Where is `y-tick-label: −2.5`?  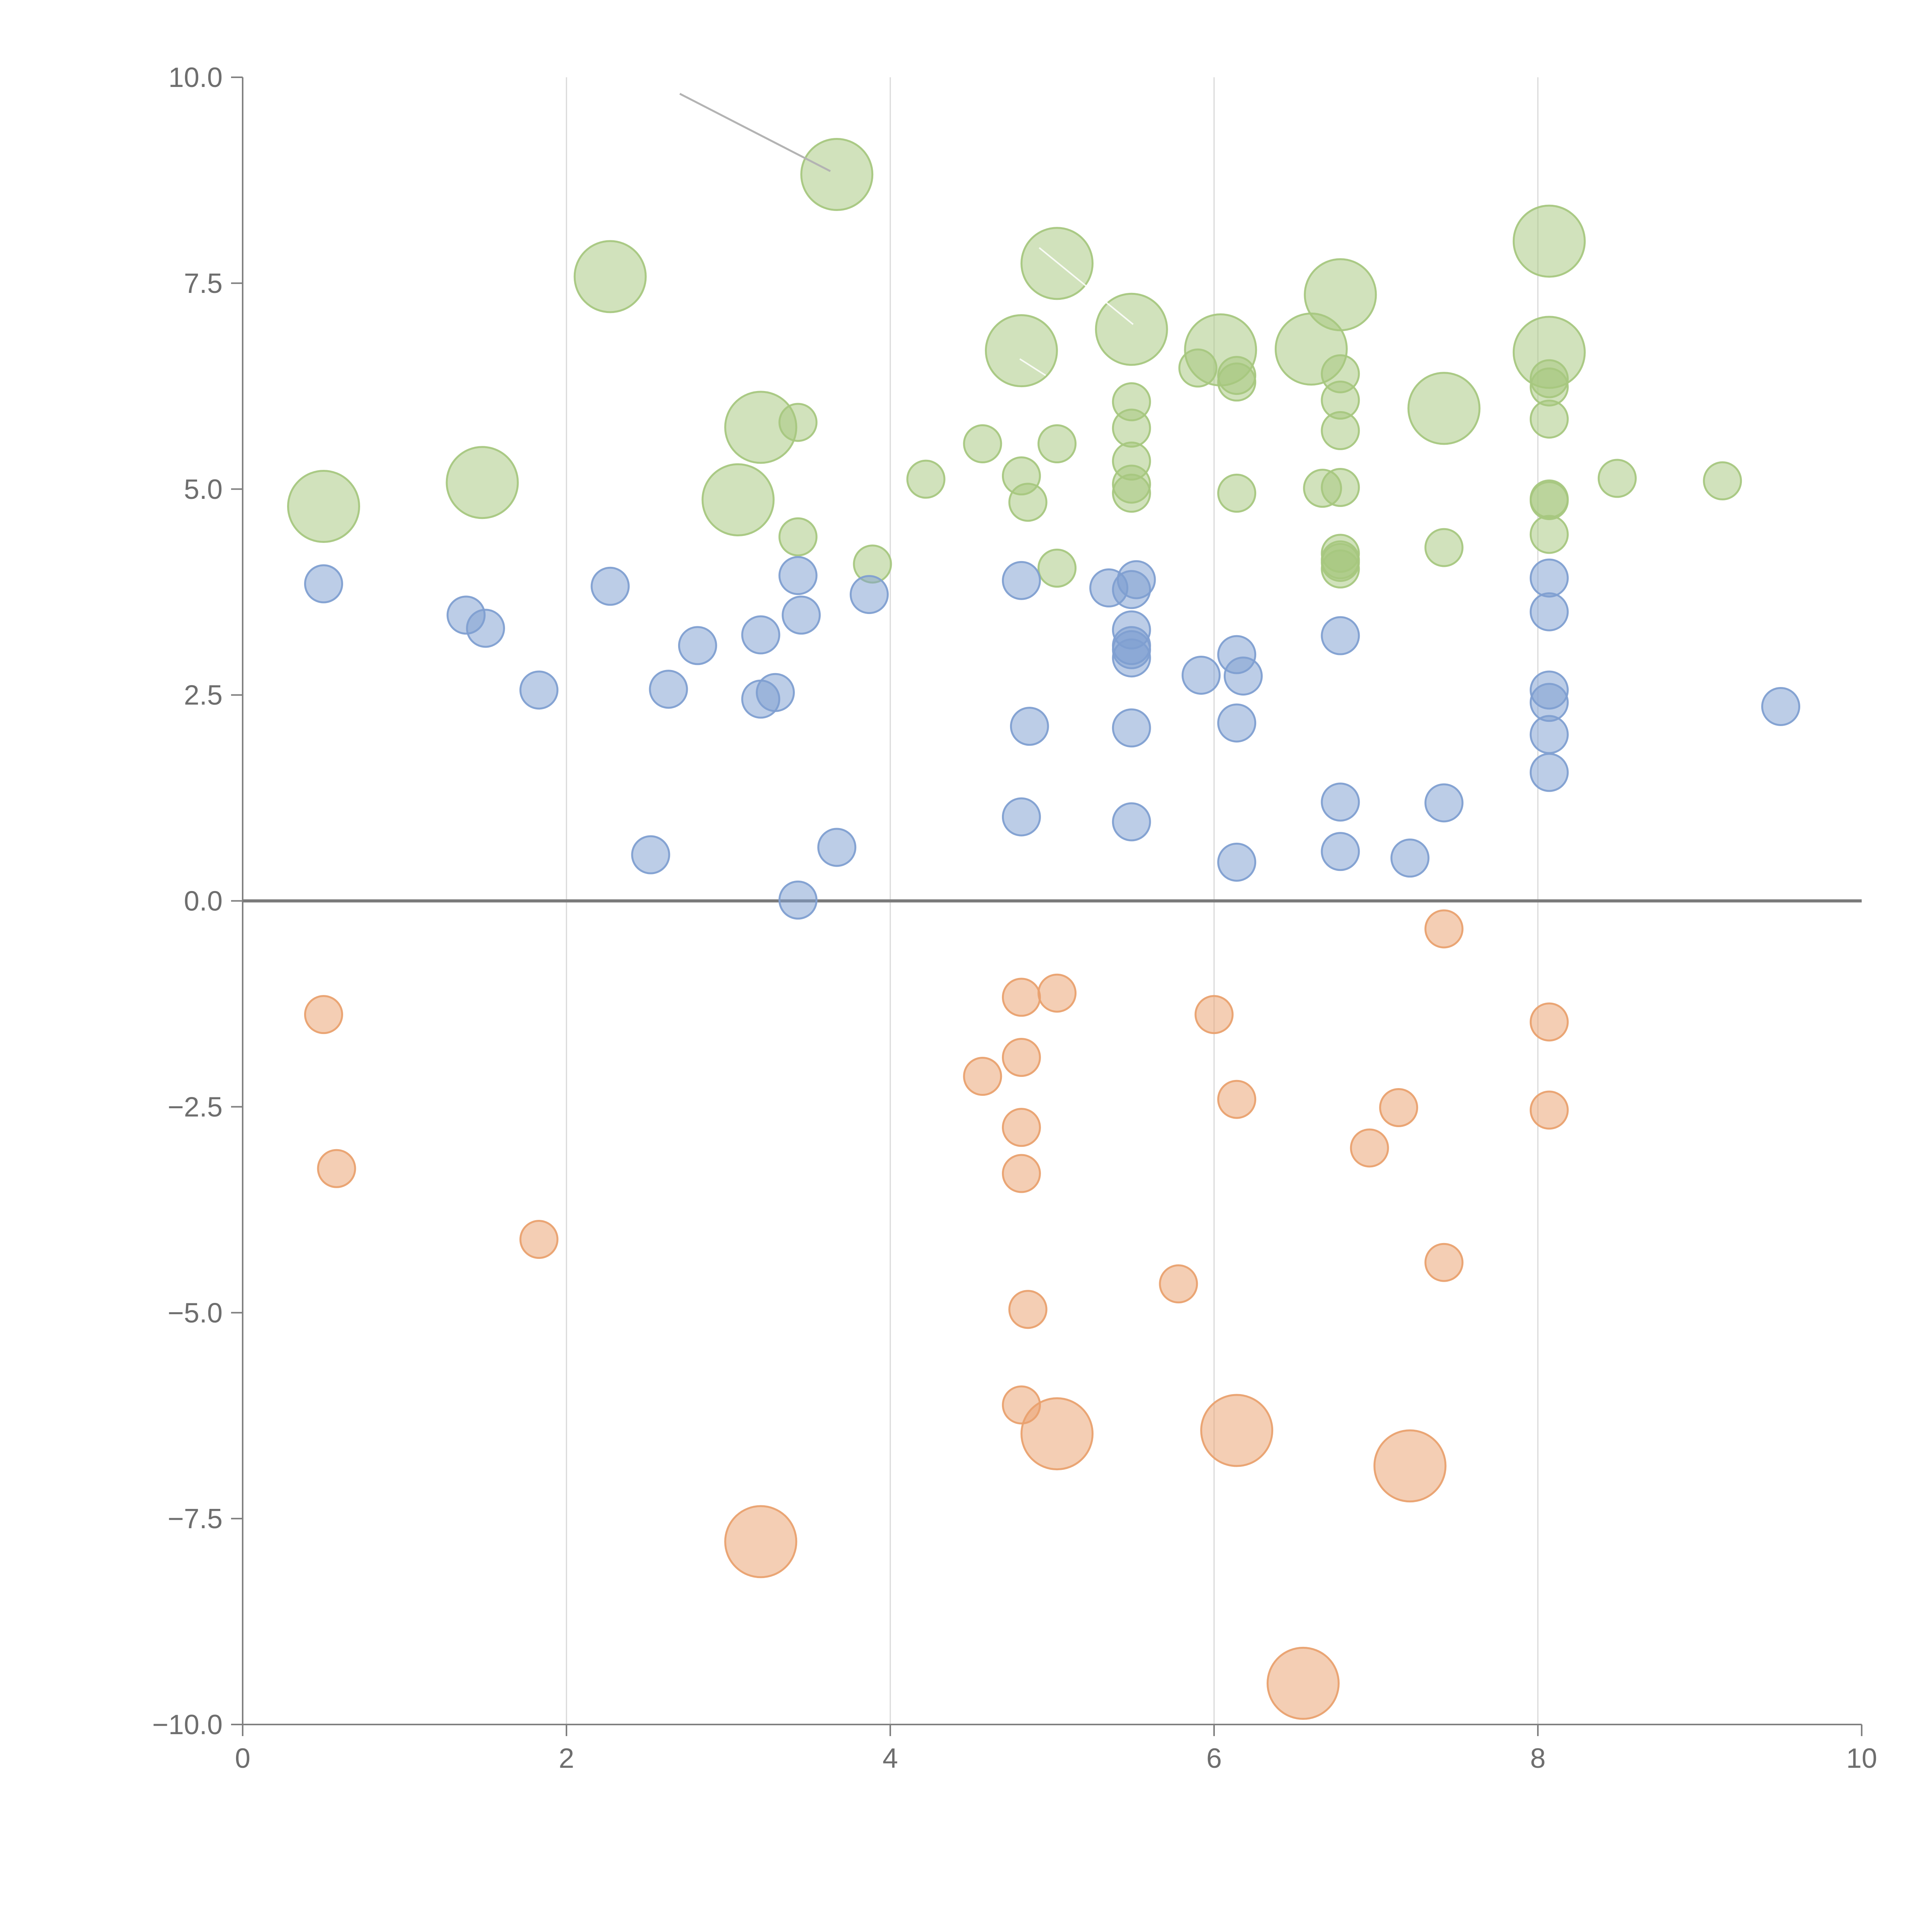 y-tick-label: −2.5 is located at coordinates (196, 1107).